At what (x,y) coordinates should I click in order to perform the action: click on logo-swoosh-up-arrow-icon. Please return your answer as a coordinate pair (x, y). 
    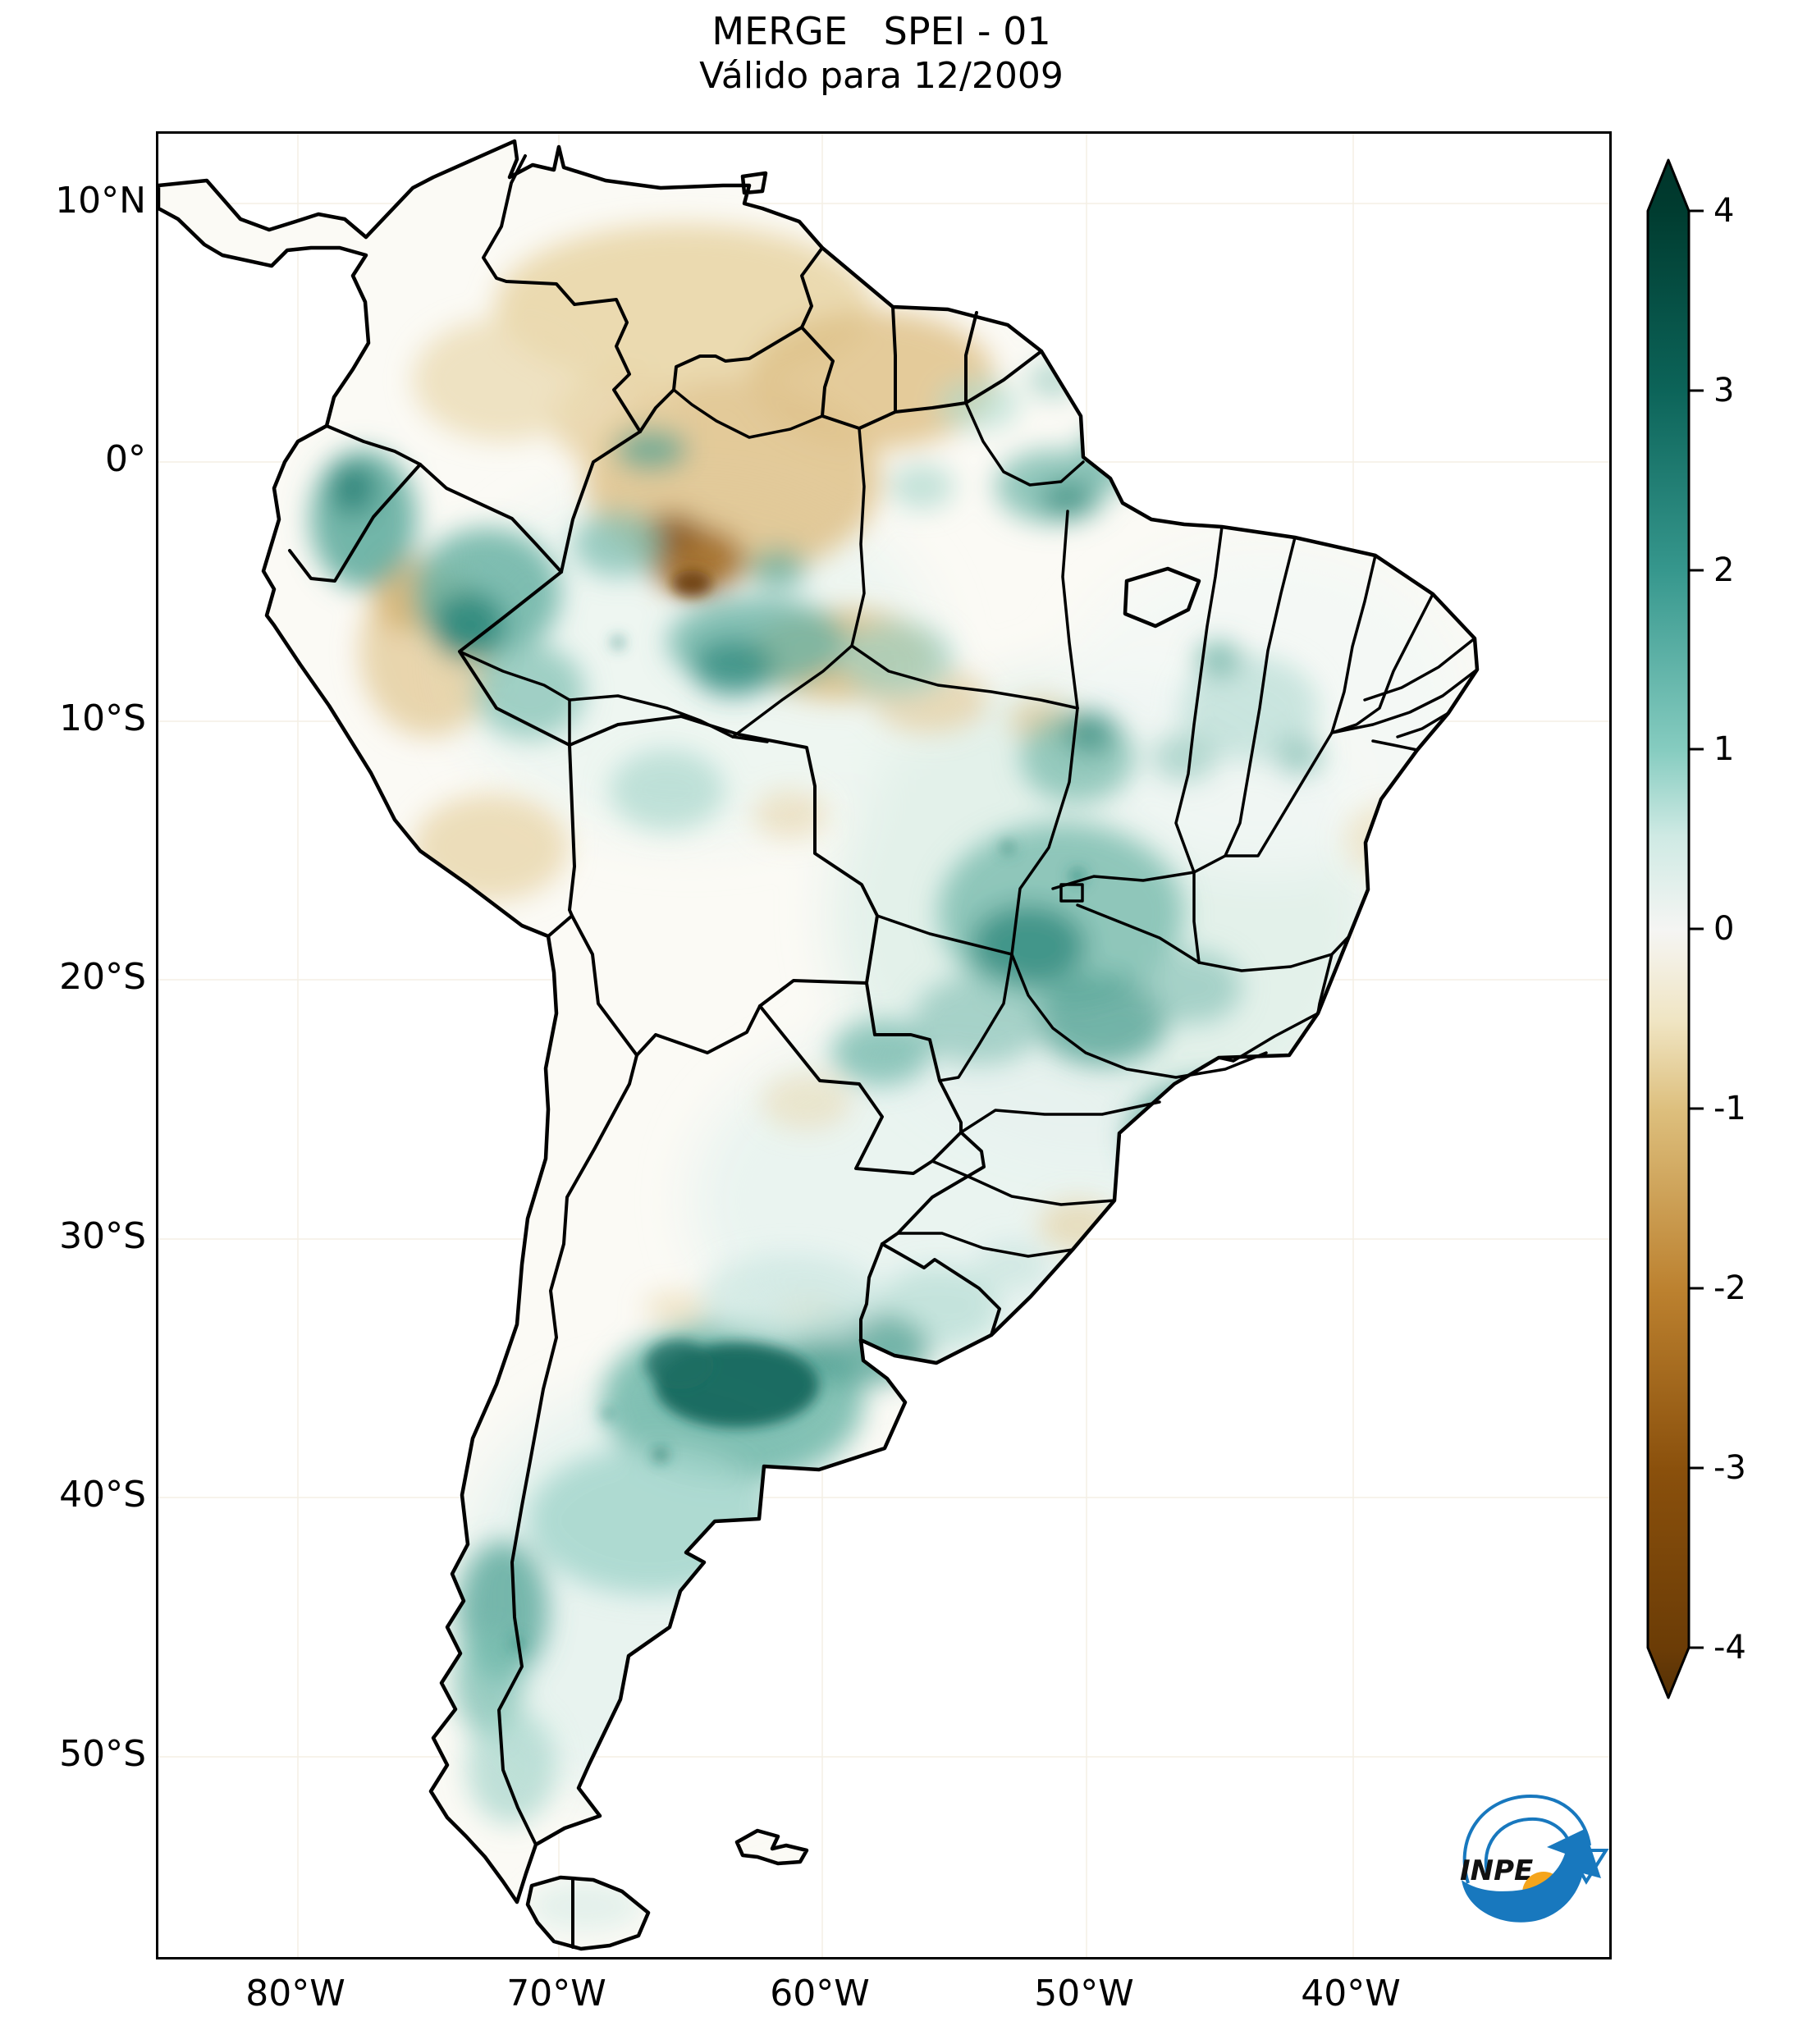
    Looking at the image, I should click on (1531, 1876).